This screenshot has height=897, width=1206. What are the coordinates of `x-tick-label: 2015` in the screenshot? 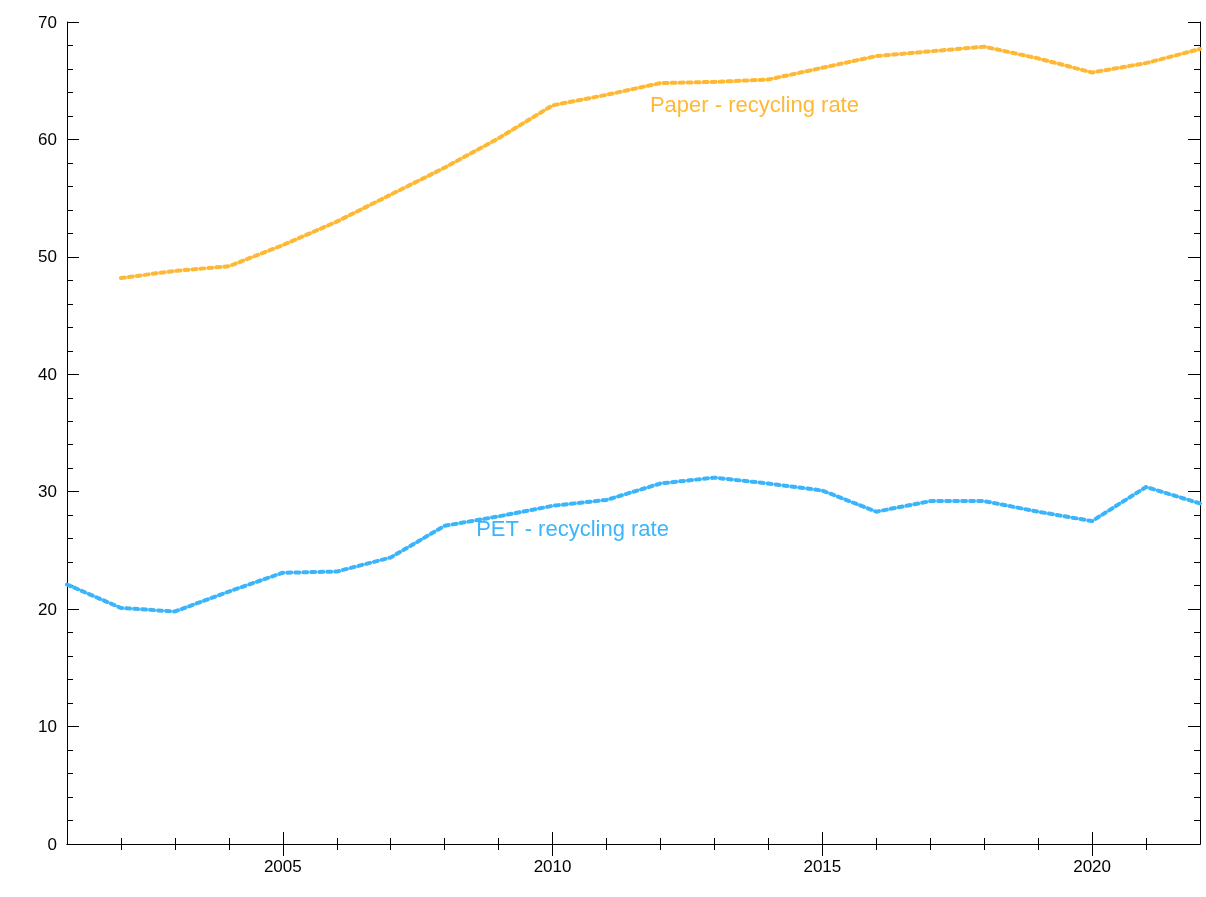 It's located at (822, 866).